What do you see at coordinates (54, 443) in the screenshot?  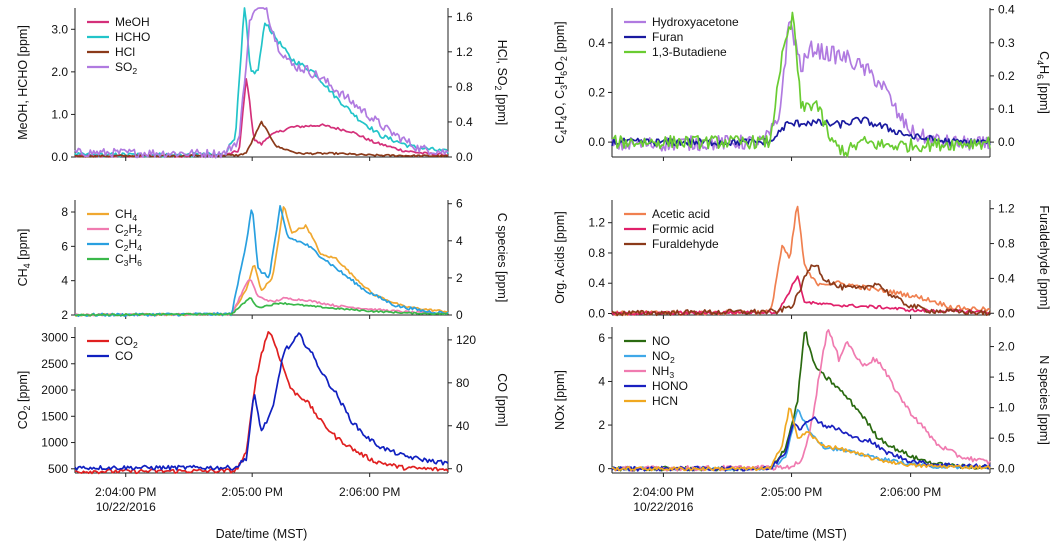 I see `y-tick-label-left: 1000` at bounding box center [54, 443].